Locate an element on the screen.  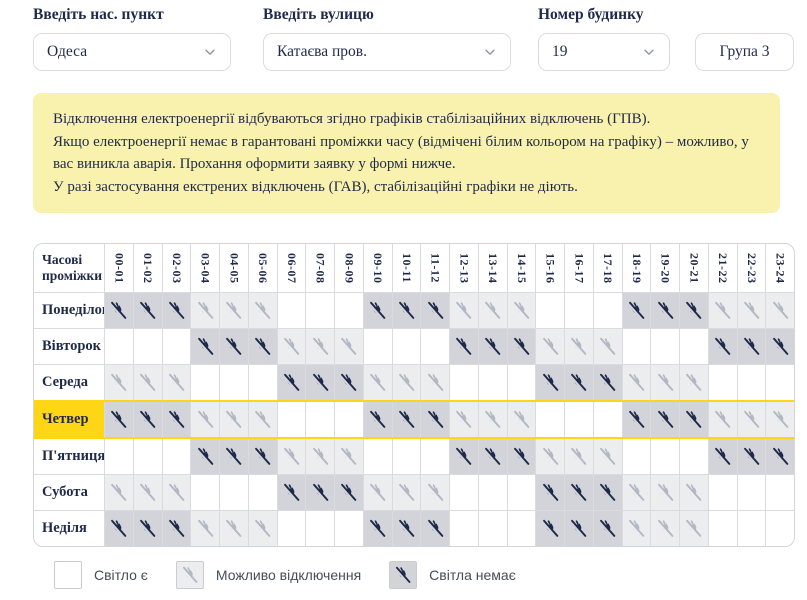
group-badge: Група 3 is located at coordinates (744, 52).